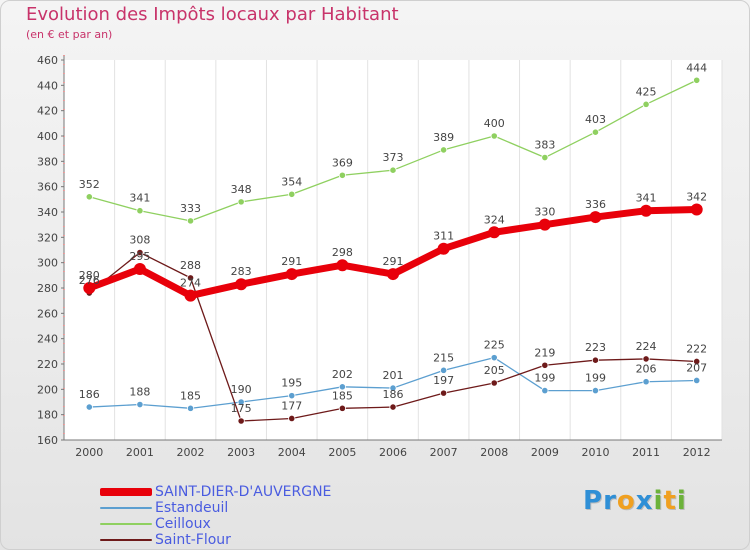 The width and height of the screenshot is (750, 550). I want to click on x-tick-label: 2009, so click(545, 452).